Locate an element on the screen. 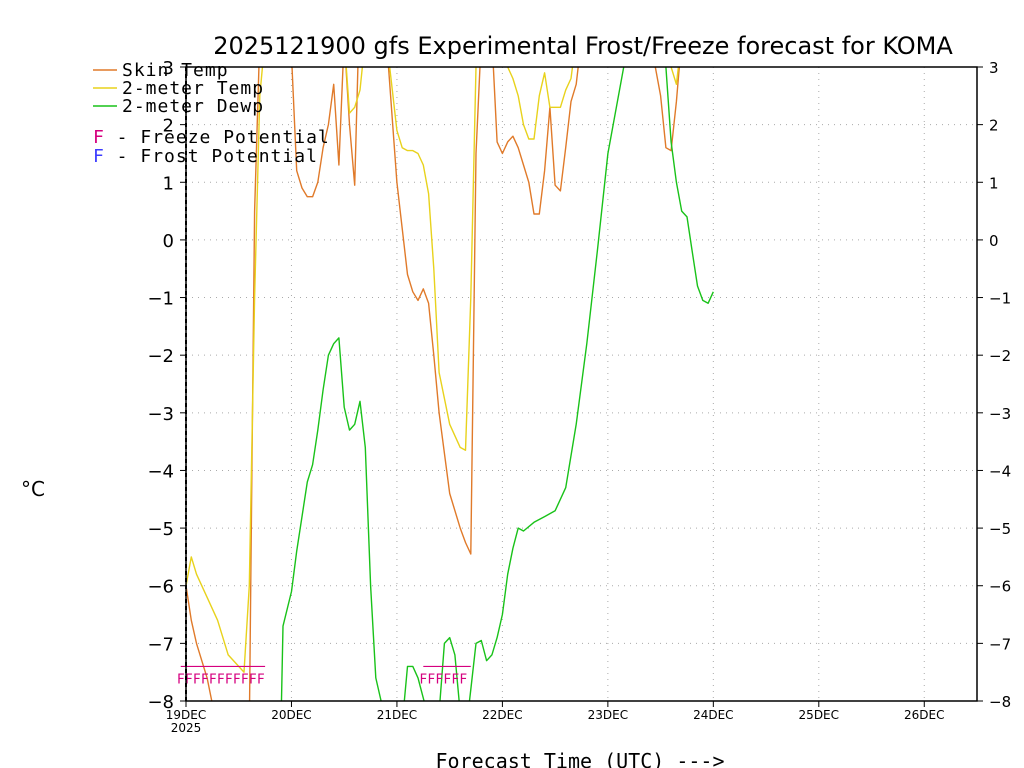 This screenshot has width=1024, height=768. y-tick-label-right: −1 is located at coordinates (1000, 299).